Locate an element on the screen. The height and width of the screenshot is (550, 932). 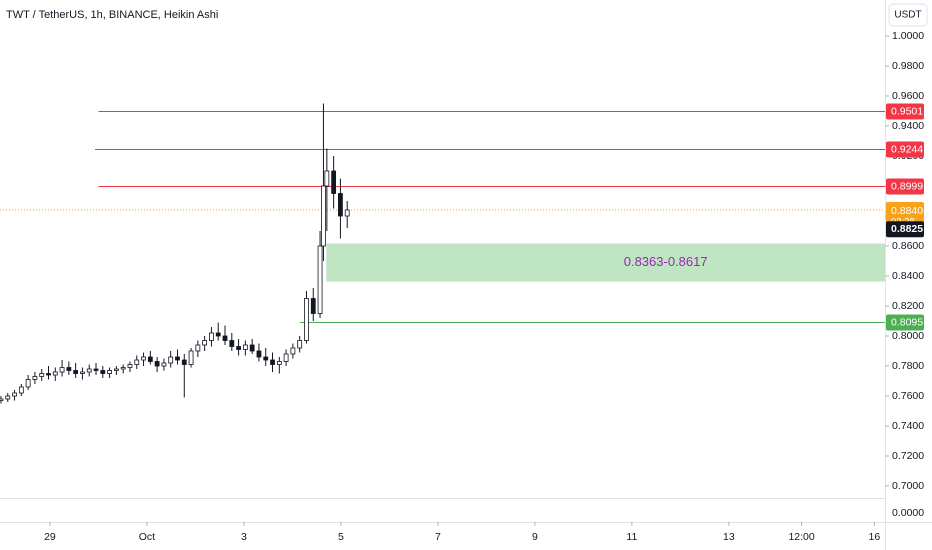
y-tick-label: 0.8600 is located at coordinates (908, 246).